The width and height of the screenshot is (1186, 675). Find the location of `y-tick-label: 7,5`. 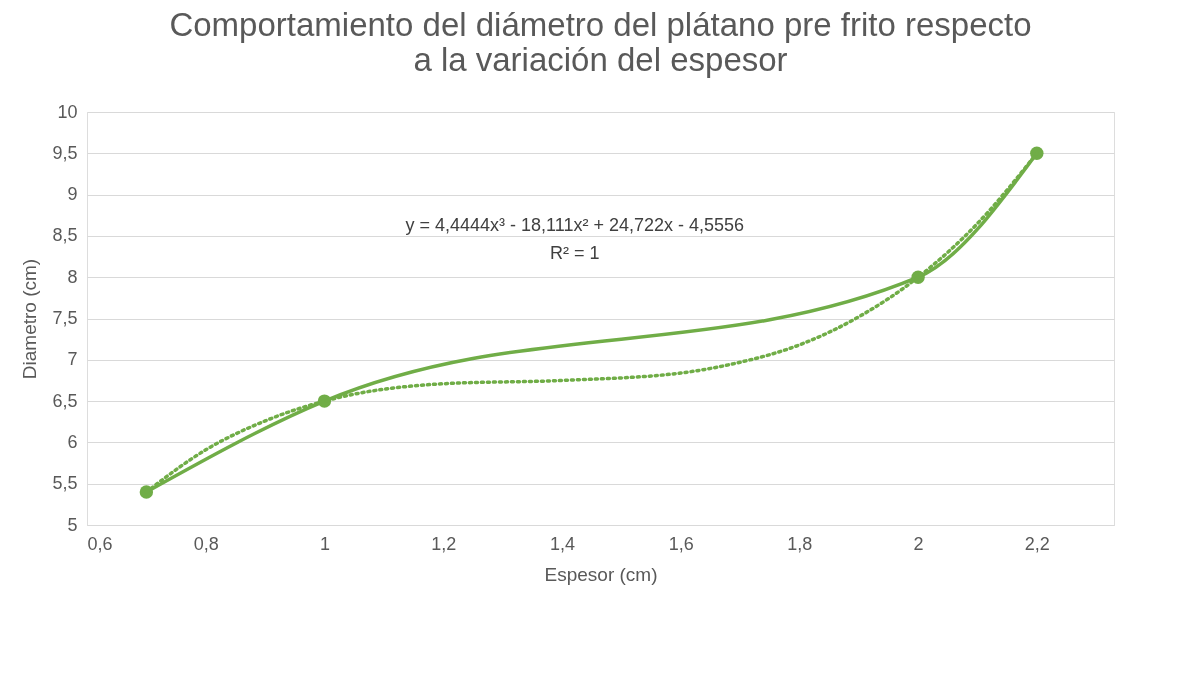

y-tick-label: 7,5 is located at coordinates (65, 318).